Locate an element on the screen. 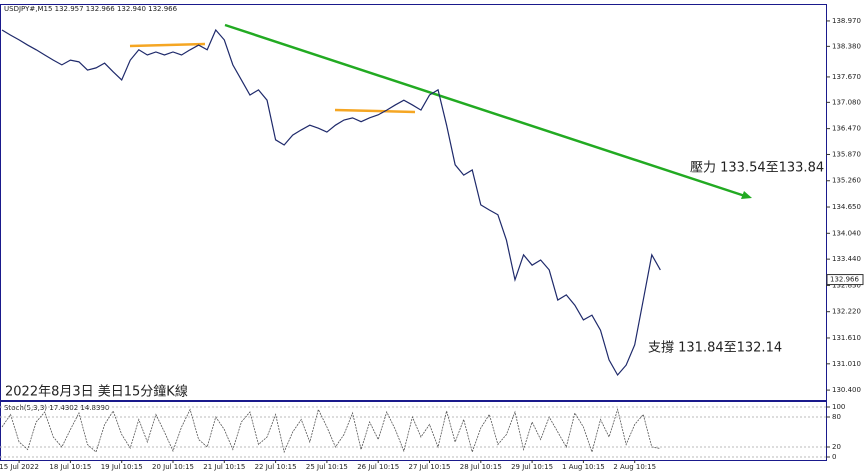 This screenshot has width=865, height=475. x-tick-label: 27 Jul 10:15 is located at coordinates (430, 467).